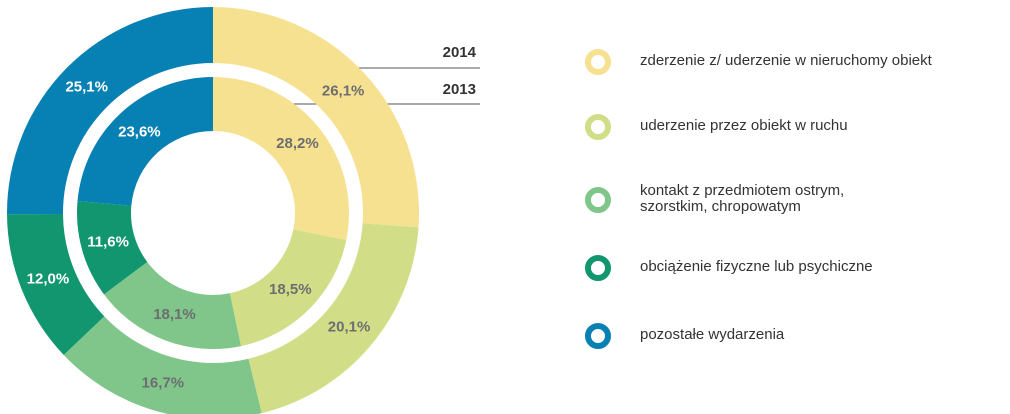 The width and height of the screenshot is (1010, 414). I want to click on data-label: 26,1%, so click(343, 91).